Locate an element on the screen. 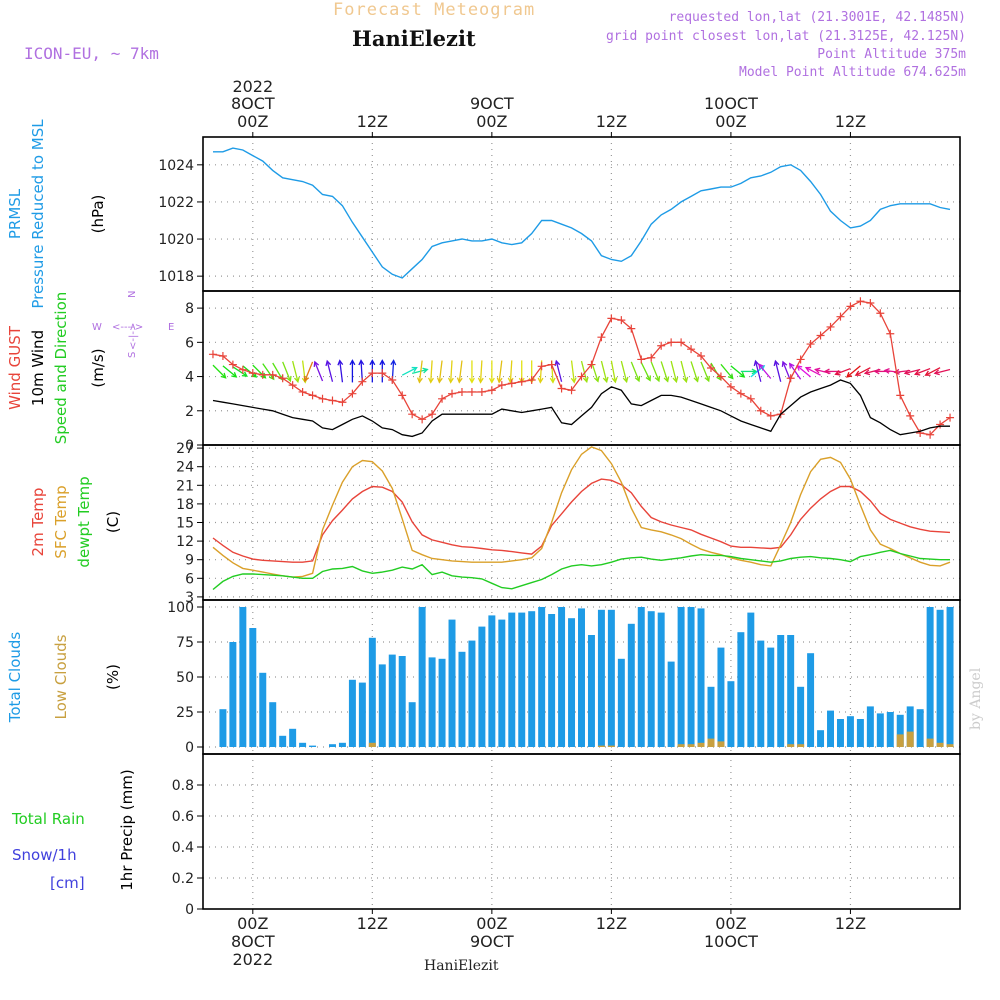 The image size is (1000, 1000). cloud-tick-label: 100 is located at coordinates (180, 608).